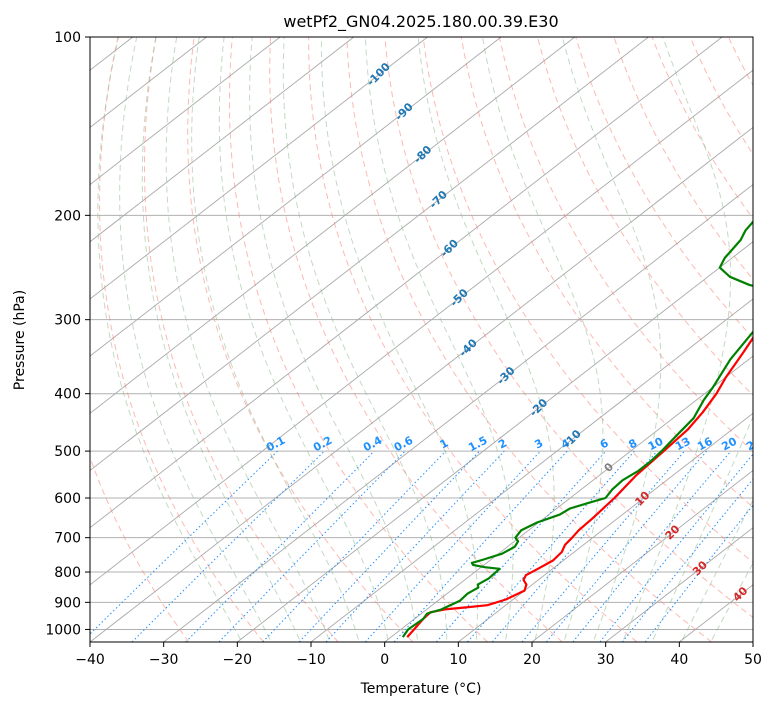  What do you see at coordinates (418, 655) in the screenshot?
I see `x-axis-ticks: −40 −30 −20 −10 0 10 20 30 40 50` at bounding box center [418, 655].